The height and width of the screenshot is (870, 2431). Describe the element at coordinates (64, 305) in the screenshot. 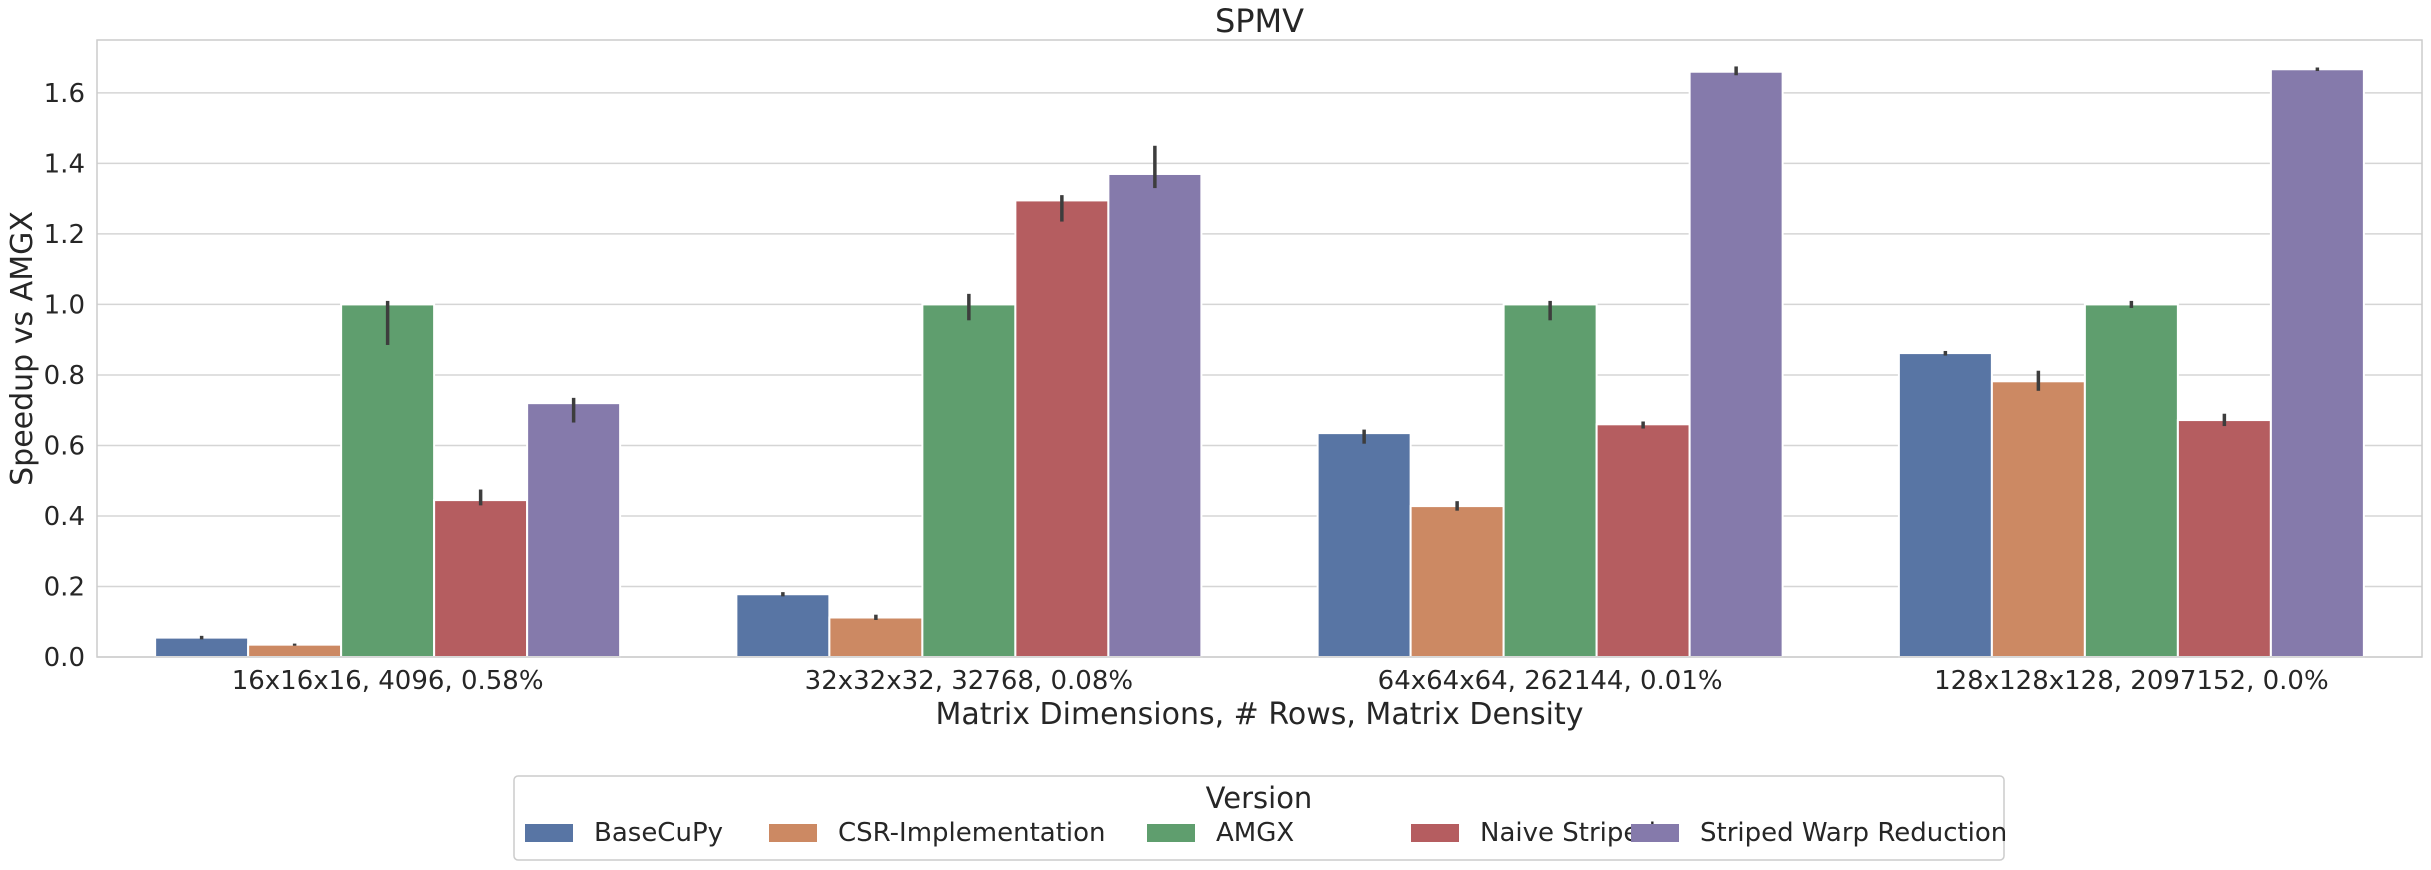

I see `y-tick-label: 1.0` at that location.